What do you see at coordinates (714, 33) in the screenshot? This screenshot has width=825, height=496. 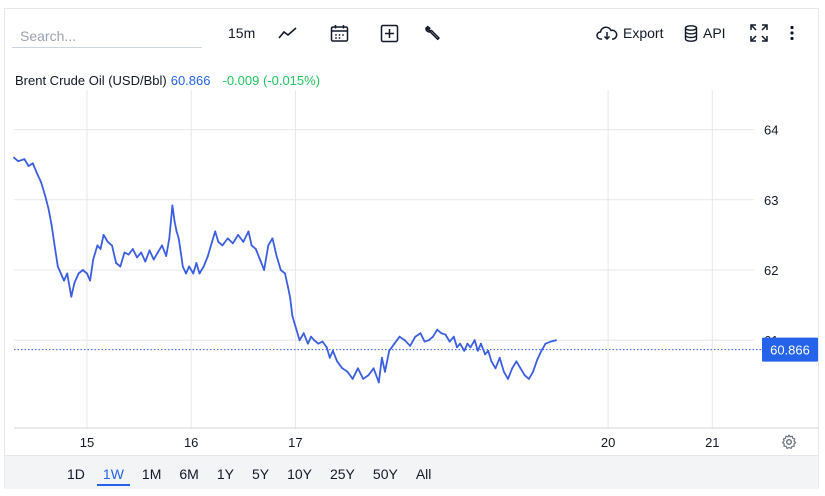 I see `api-label: API` at bounding box center [714, 33].